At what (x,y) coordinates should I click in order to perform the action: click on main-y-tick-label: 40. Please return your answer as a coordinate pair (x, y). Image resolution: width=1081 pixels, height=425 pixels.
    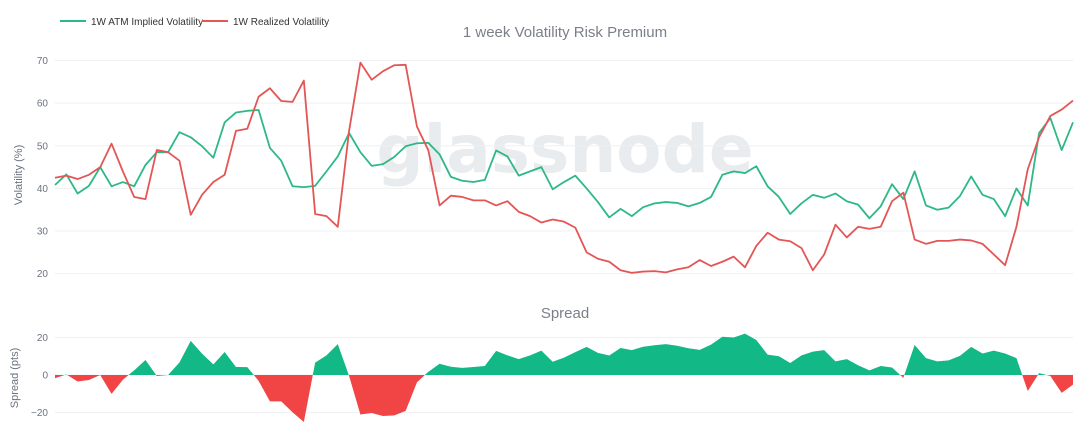
    Looking at the image, I should click on (43, 189).